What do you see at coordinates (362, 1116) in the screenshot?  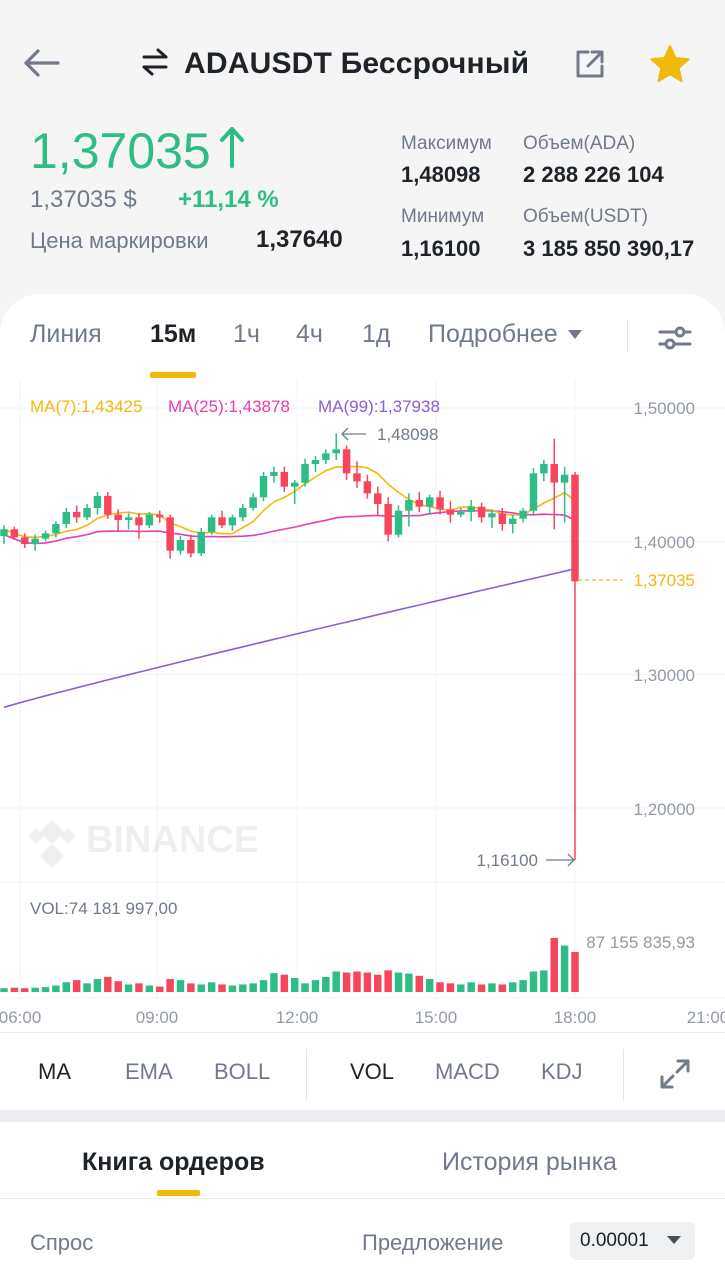 I see `section-gap` at bounding box center [362, 1116].